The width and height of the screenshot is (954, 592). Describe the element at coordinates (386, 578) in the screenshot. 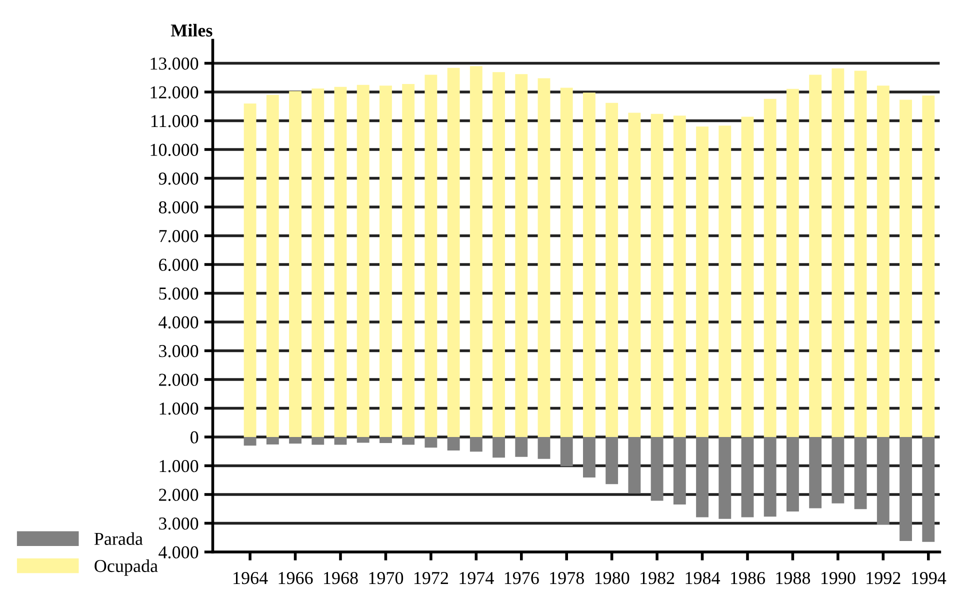

I see `x-tick-label: 1970` at that location.